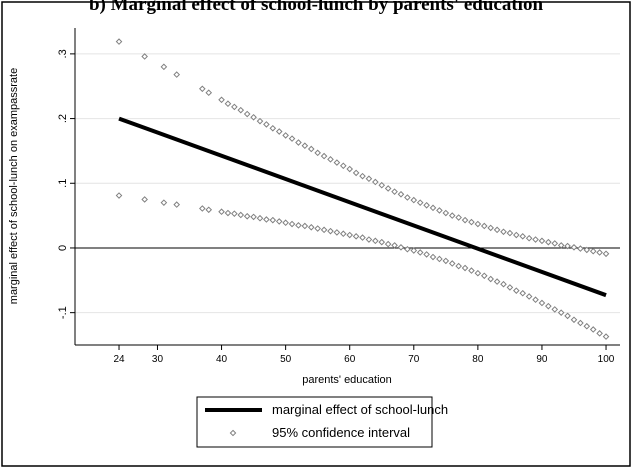  Describe the element at coordinates (63, 312) in the screenshot. I see `y-tick-label: -.1` at that location.